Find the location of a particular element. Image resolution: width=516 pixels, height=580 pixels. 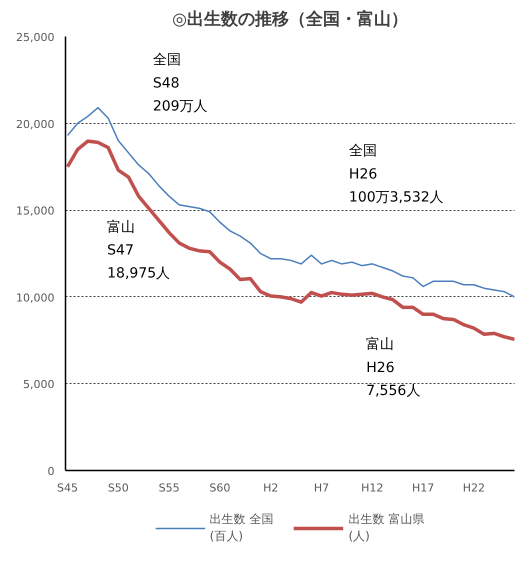

x-tick-label: H17 is located at coordinates (423, 488).